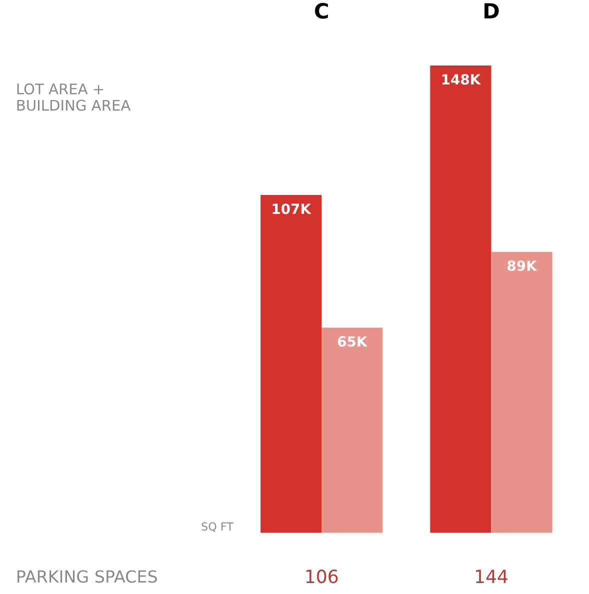 This screenshot has width=589, height=594. I want to click on text: 106, so click(322, 577).